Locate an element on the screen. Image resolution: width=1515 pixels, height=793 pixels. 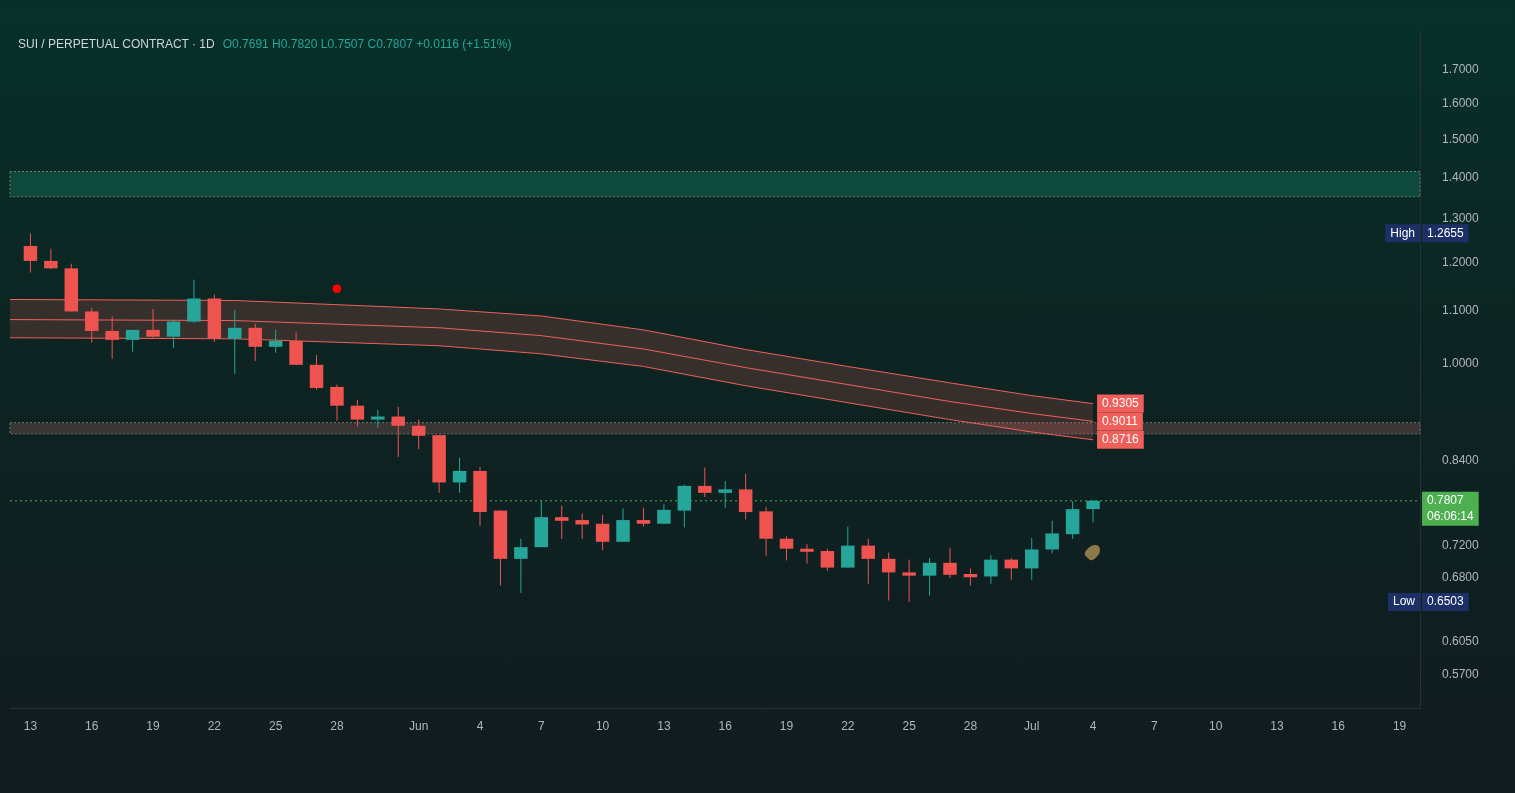
annotation: High is located at coordinates (1403, 232).